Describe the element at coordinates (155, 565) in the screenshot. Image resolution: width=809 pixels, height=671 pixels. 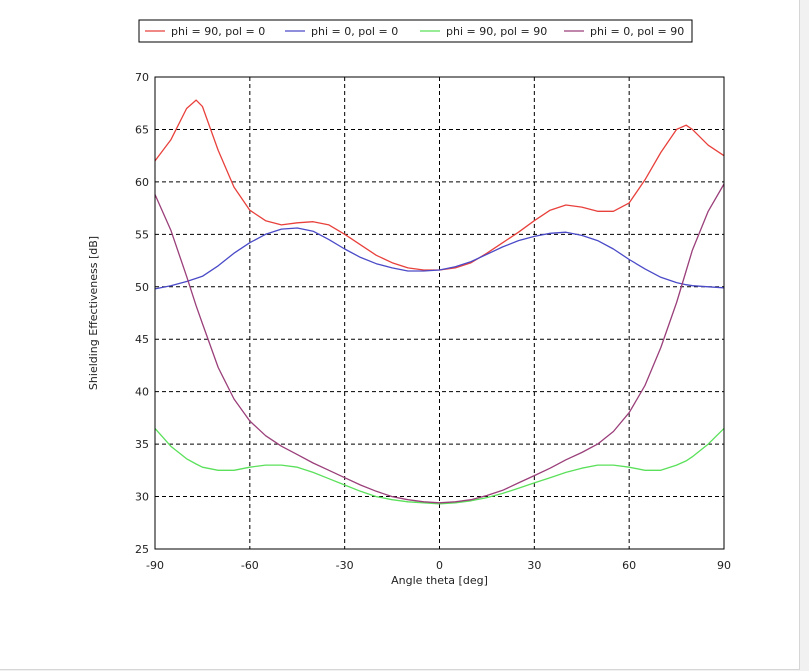
I see `x-tick-label: -90` at that location.